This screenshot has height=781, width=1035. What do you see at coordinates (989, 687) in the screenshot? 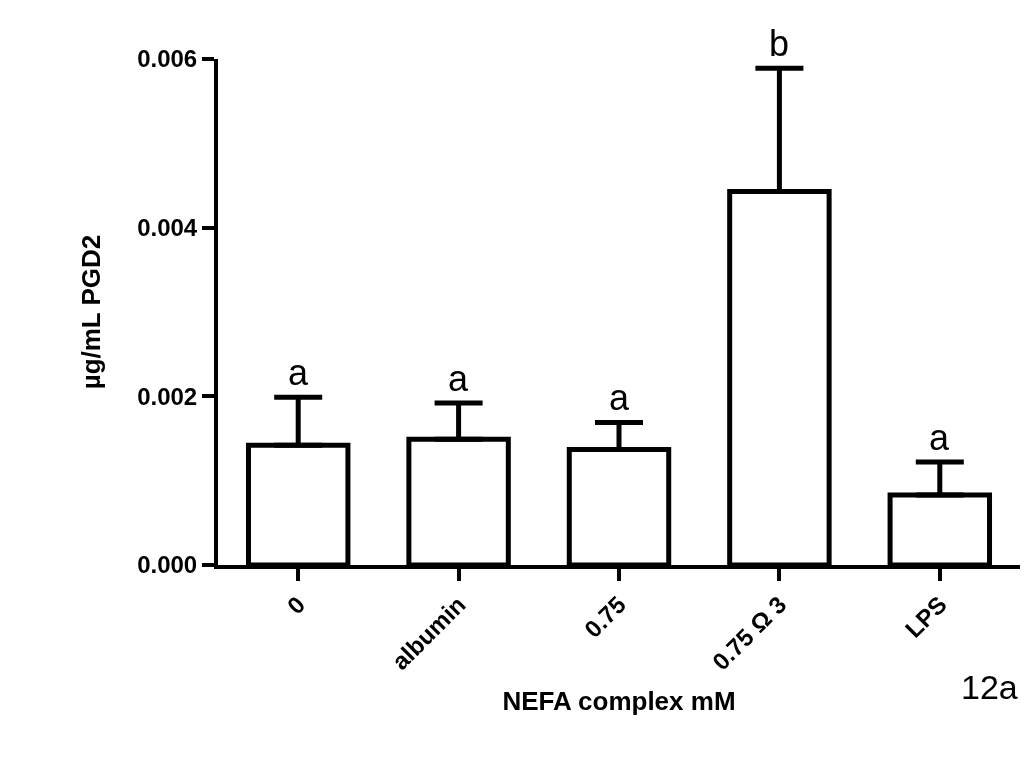
I see `text: 12a` at bounding box center [989, 687].